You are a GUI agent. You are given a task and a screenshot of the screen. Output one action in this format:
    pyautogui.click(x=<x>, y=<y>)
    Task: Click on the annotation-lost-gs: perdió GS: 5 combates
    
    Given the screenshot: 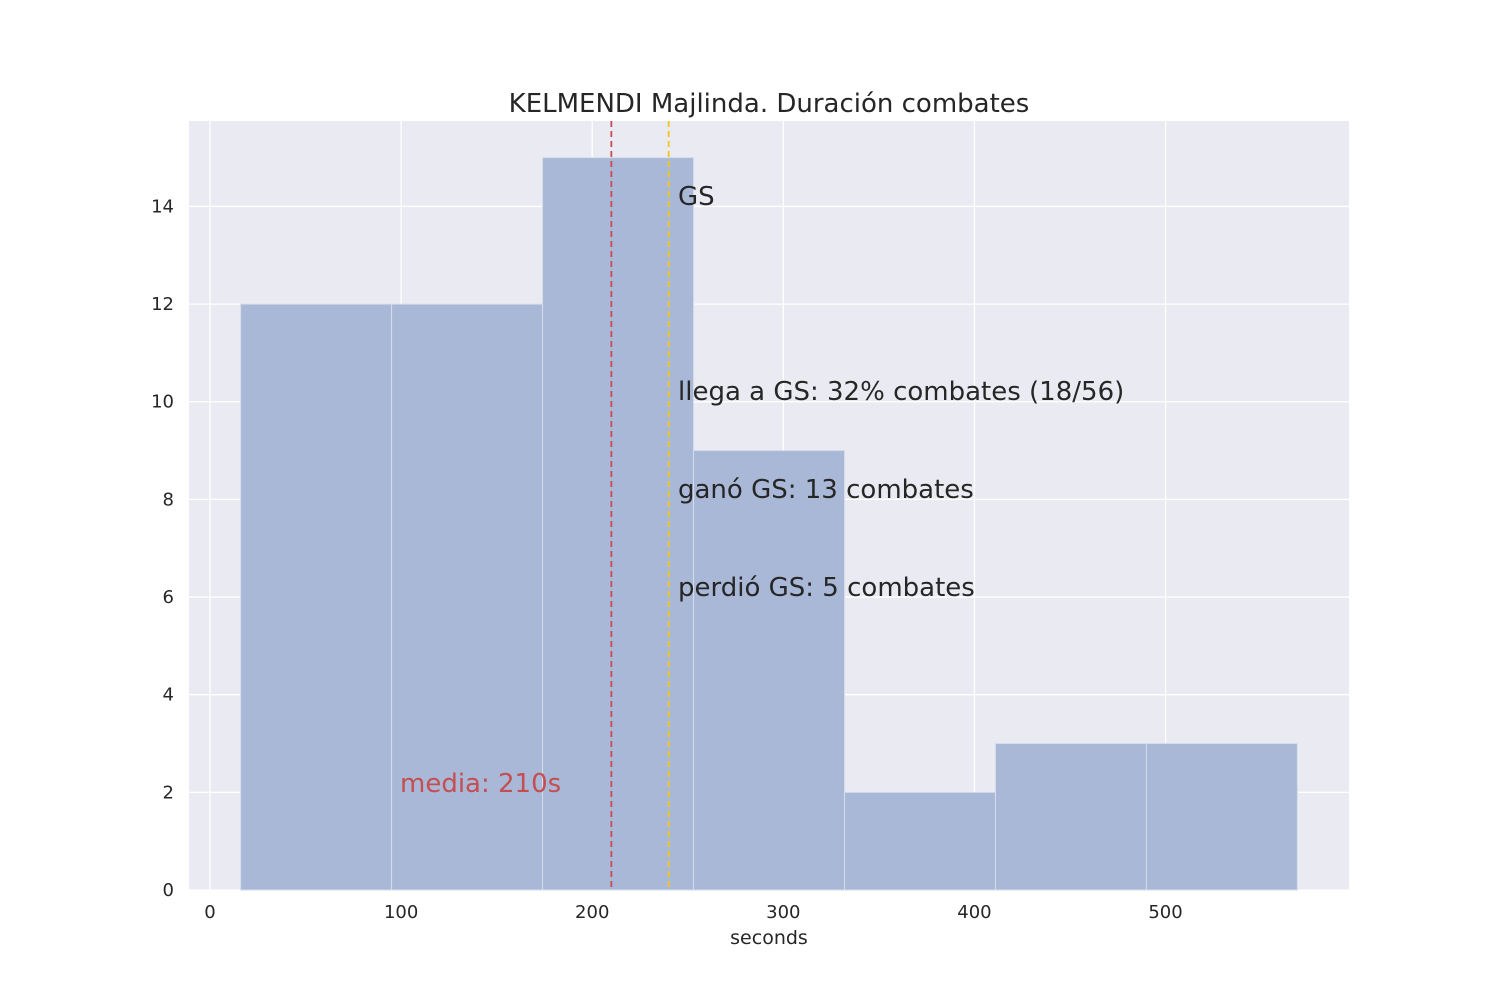 What is the action you would take?
    pyautogui.click(x=826, y=588)
    